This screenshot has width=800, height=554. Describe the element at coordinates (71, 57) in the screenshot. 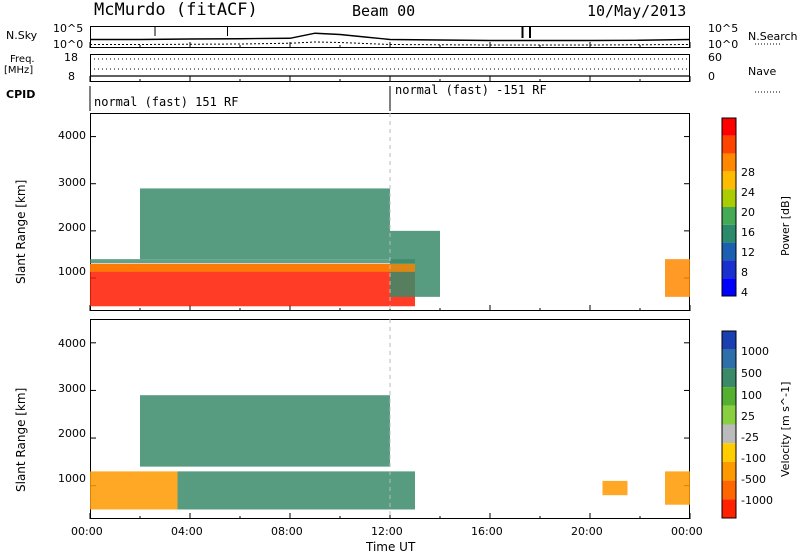

I see `freq-tick-top: 18` at that location.